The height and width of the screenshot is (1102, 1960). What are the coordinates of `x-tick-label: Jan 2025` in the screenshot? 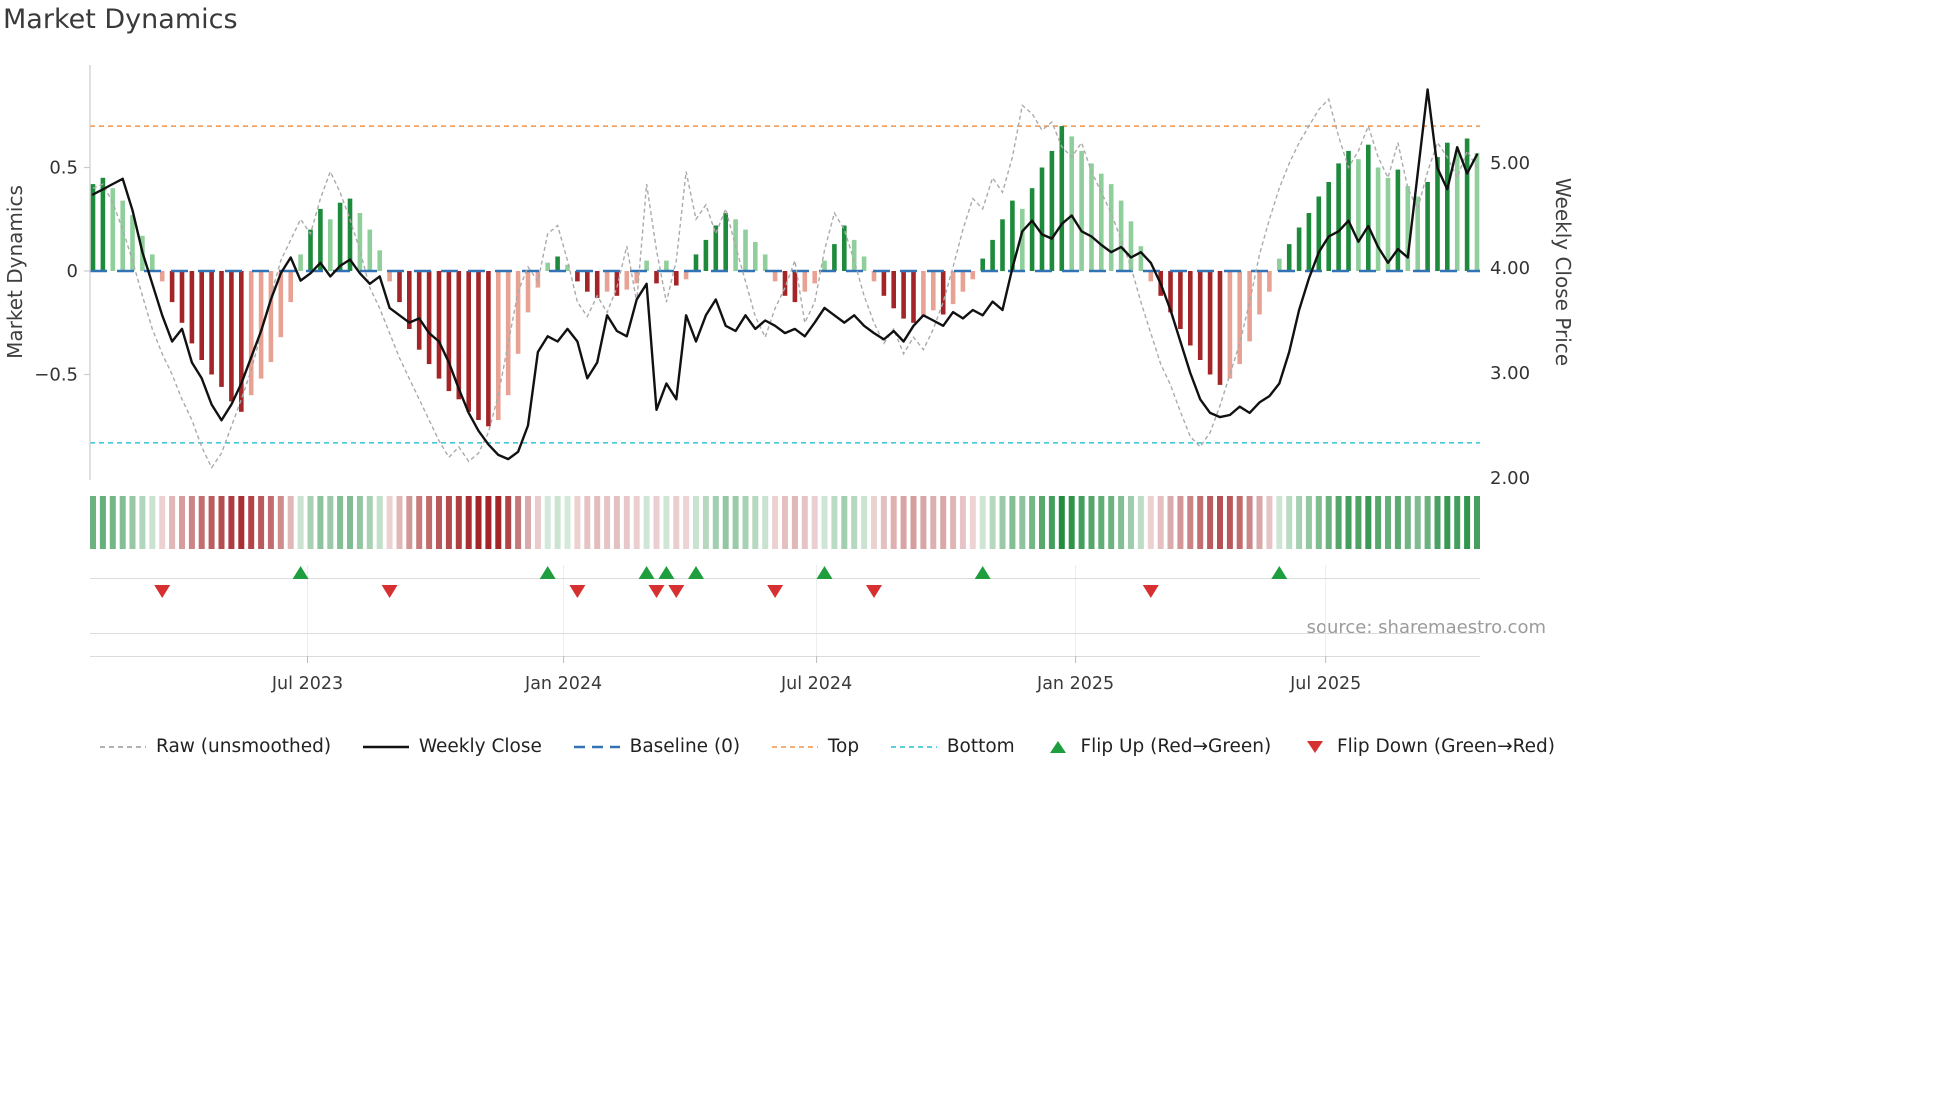 It's located at (1075, 684).